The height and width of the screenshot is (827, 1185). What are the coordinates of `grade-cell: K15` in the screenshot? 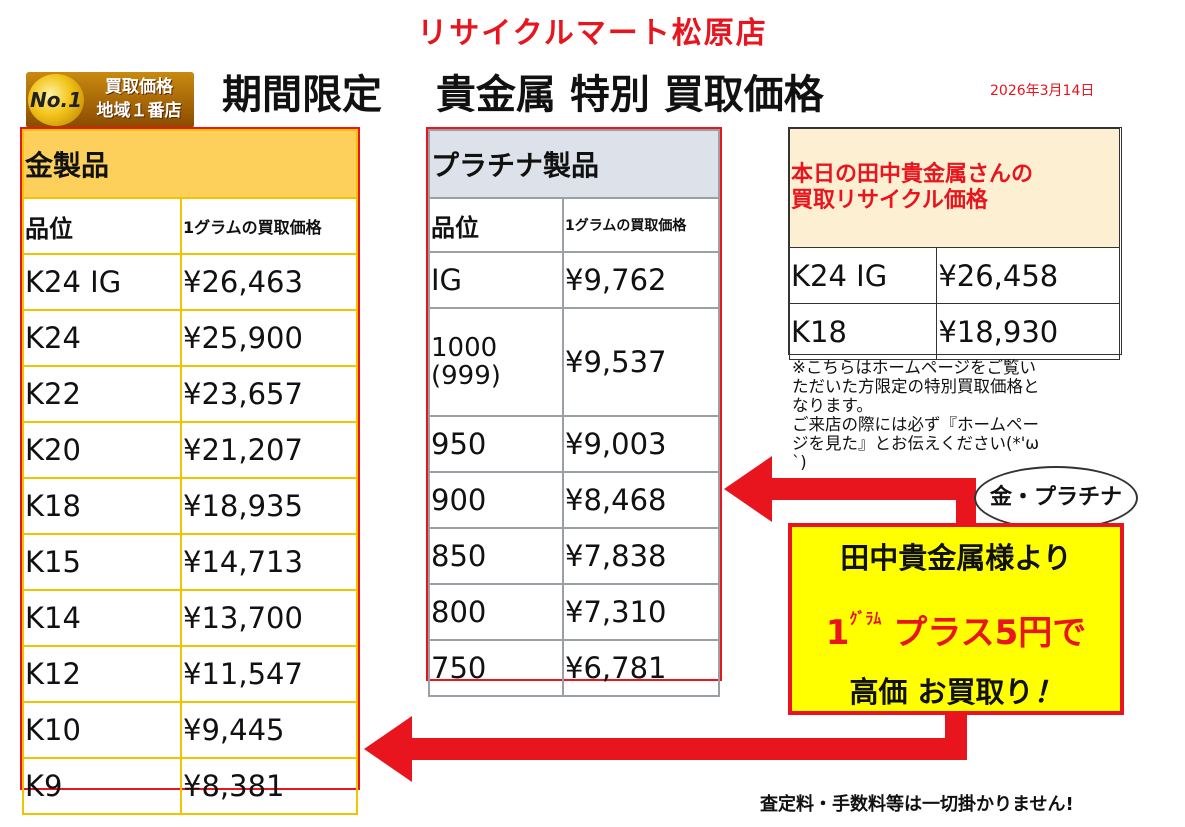 It's located at (102, 562).